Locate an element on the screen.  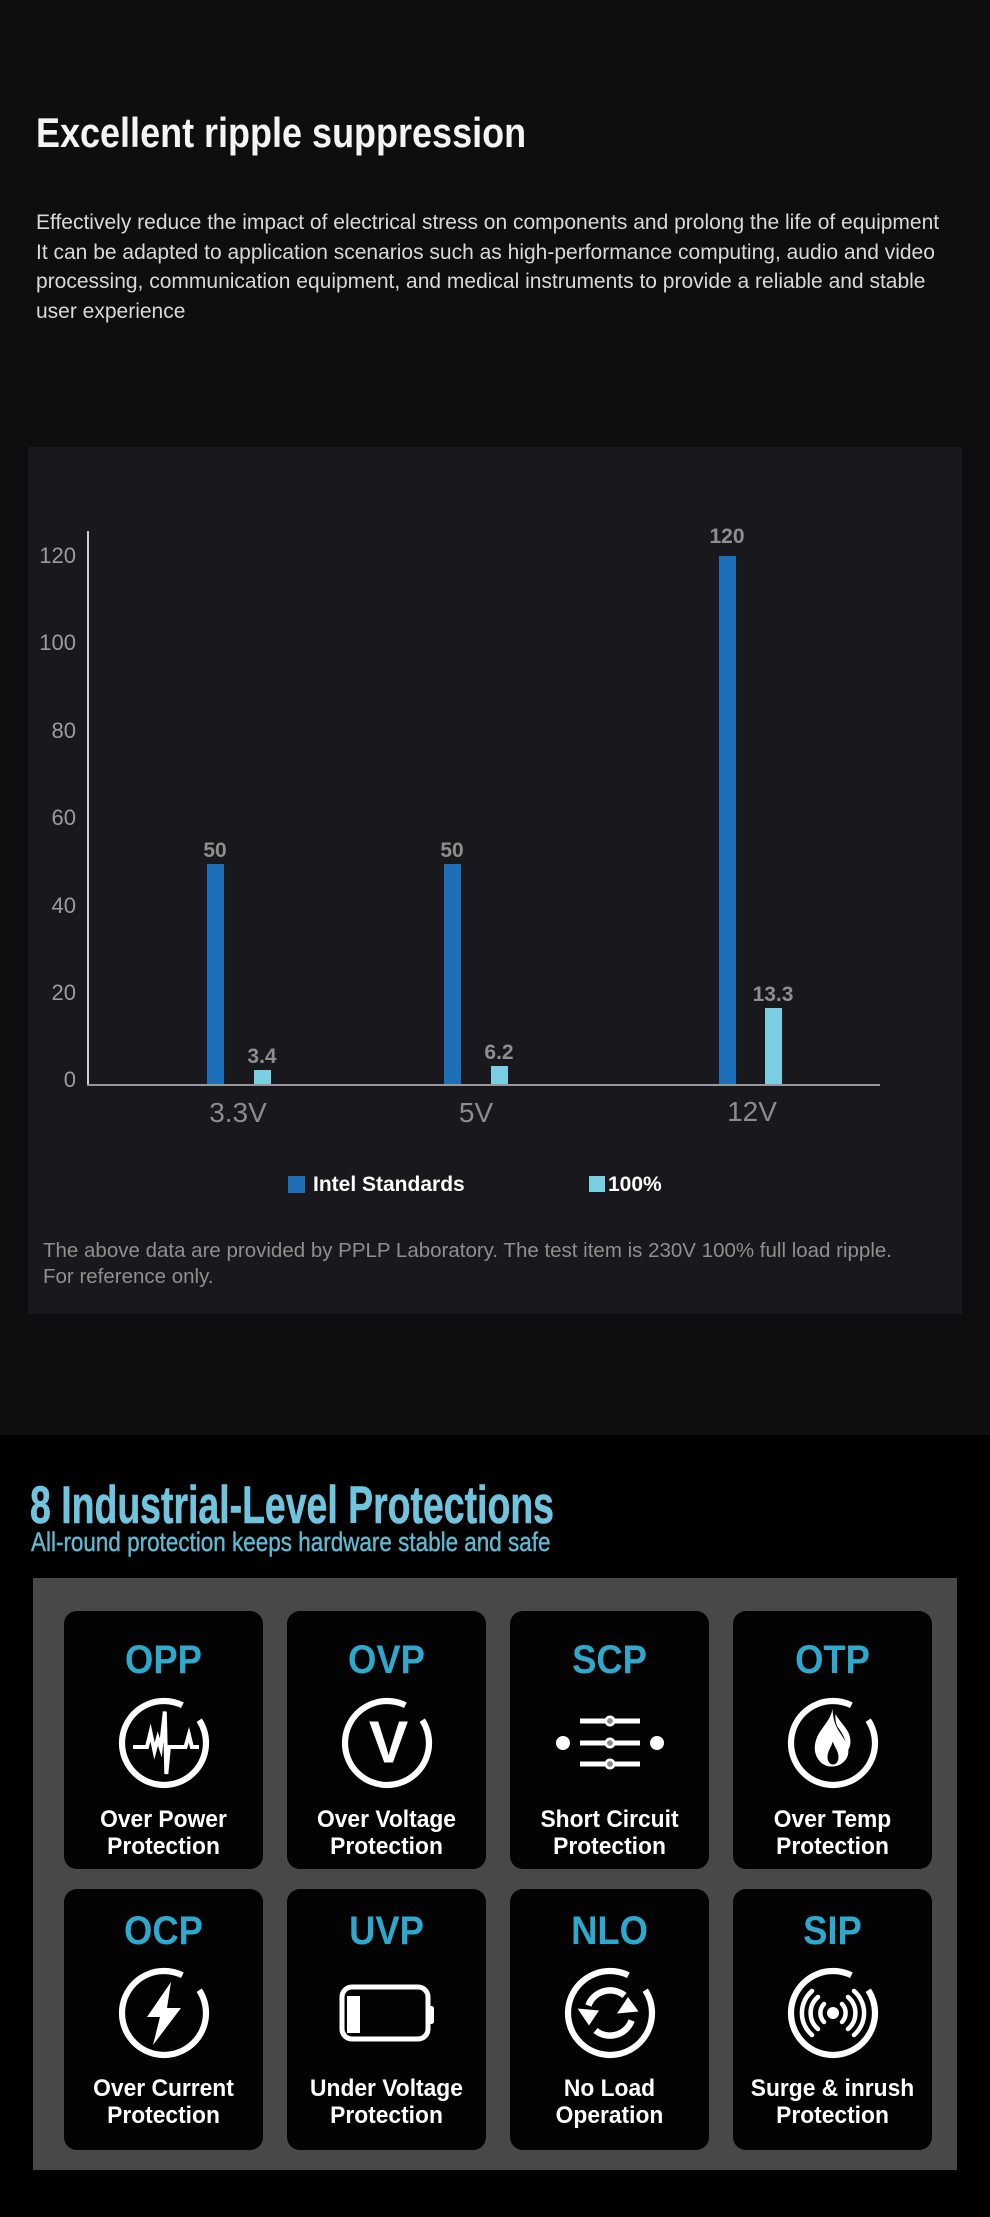
svg-text: V is located at coordinates (387, 1743).